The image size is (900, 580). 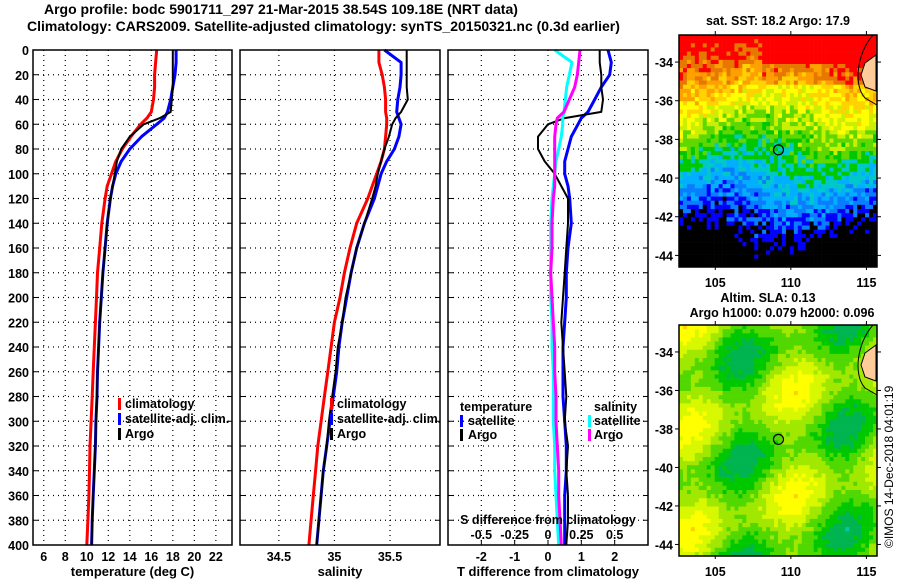 What do you see at coordinates (18, 447) in the screenshot?
I see `y-tick-label: 320` at bounding box center [18, 447].